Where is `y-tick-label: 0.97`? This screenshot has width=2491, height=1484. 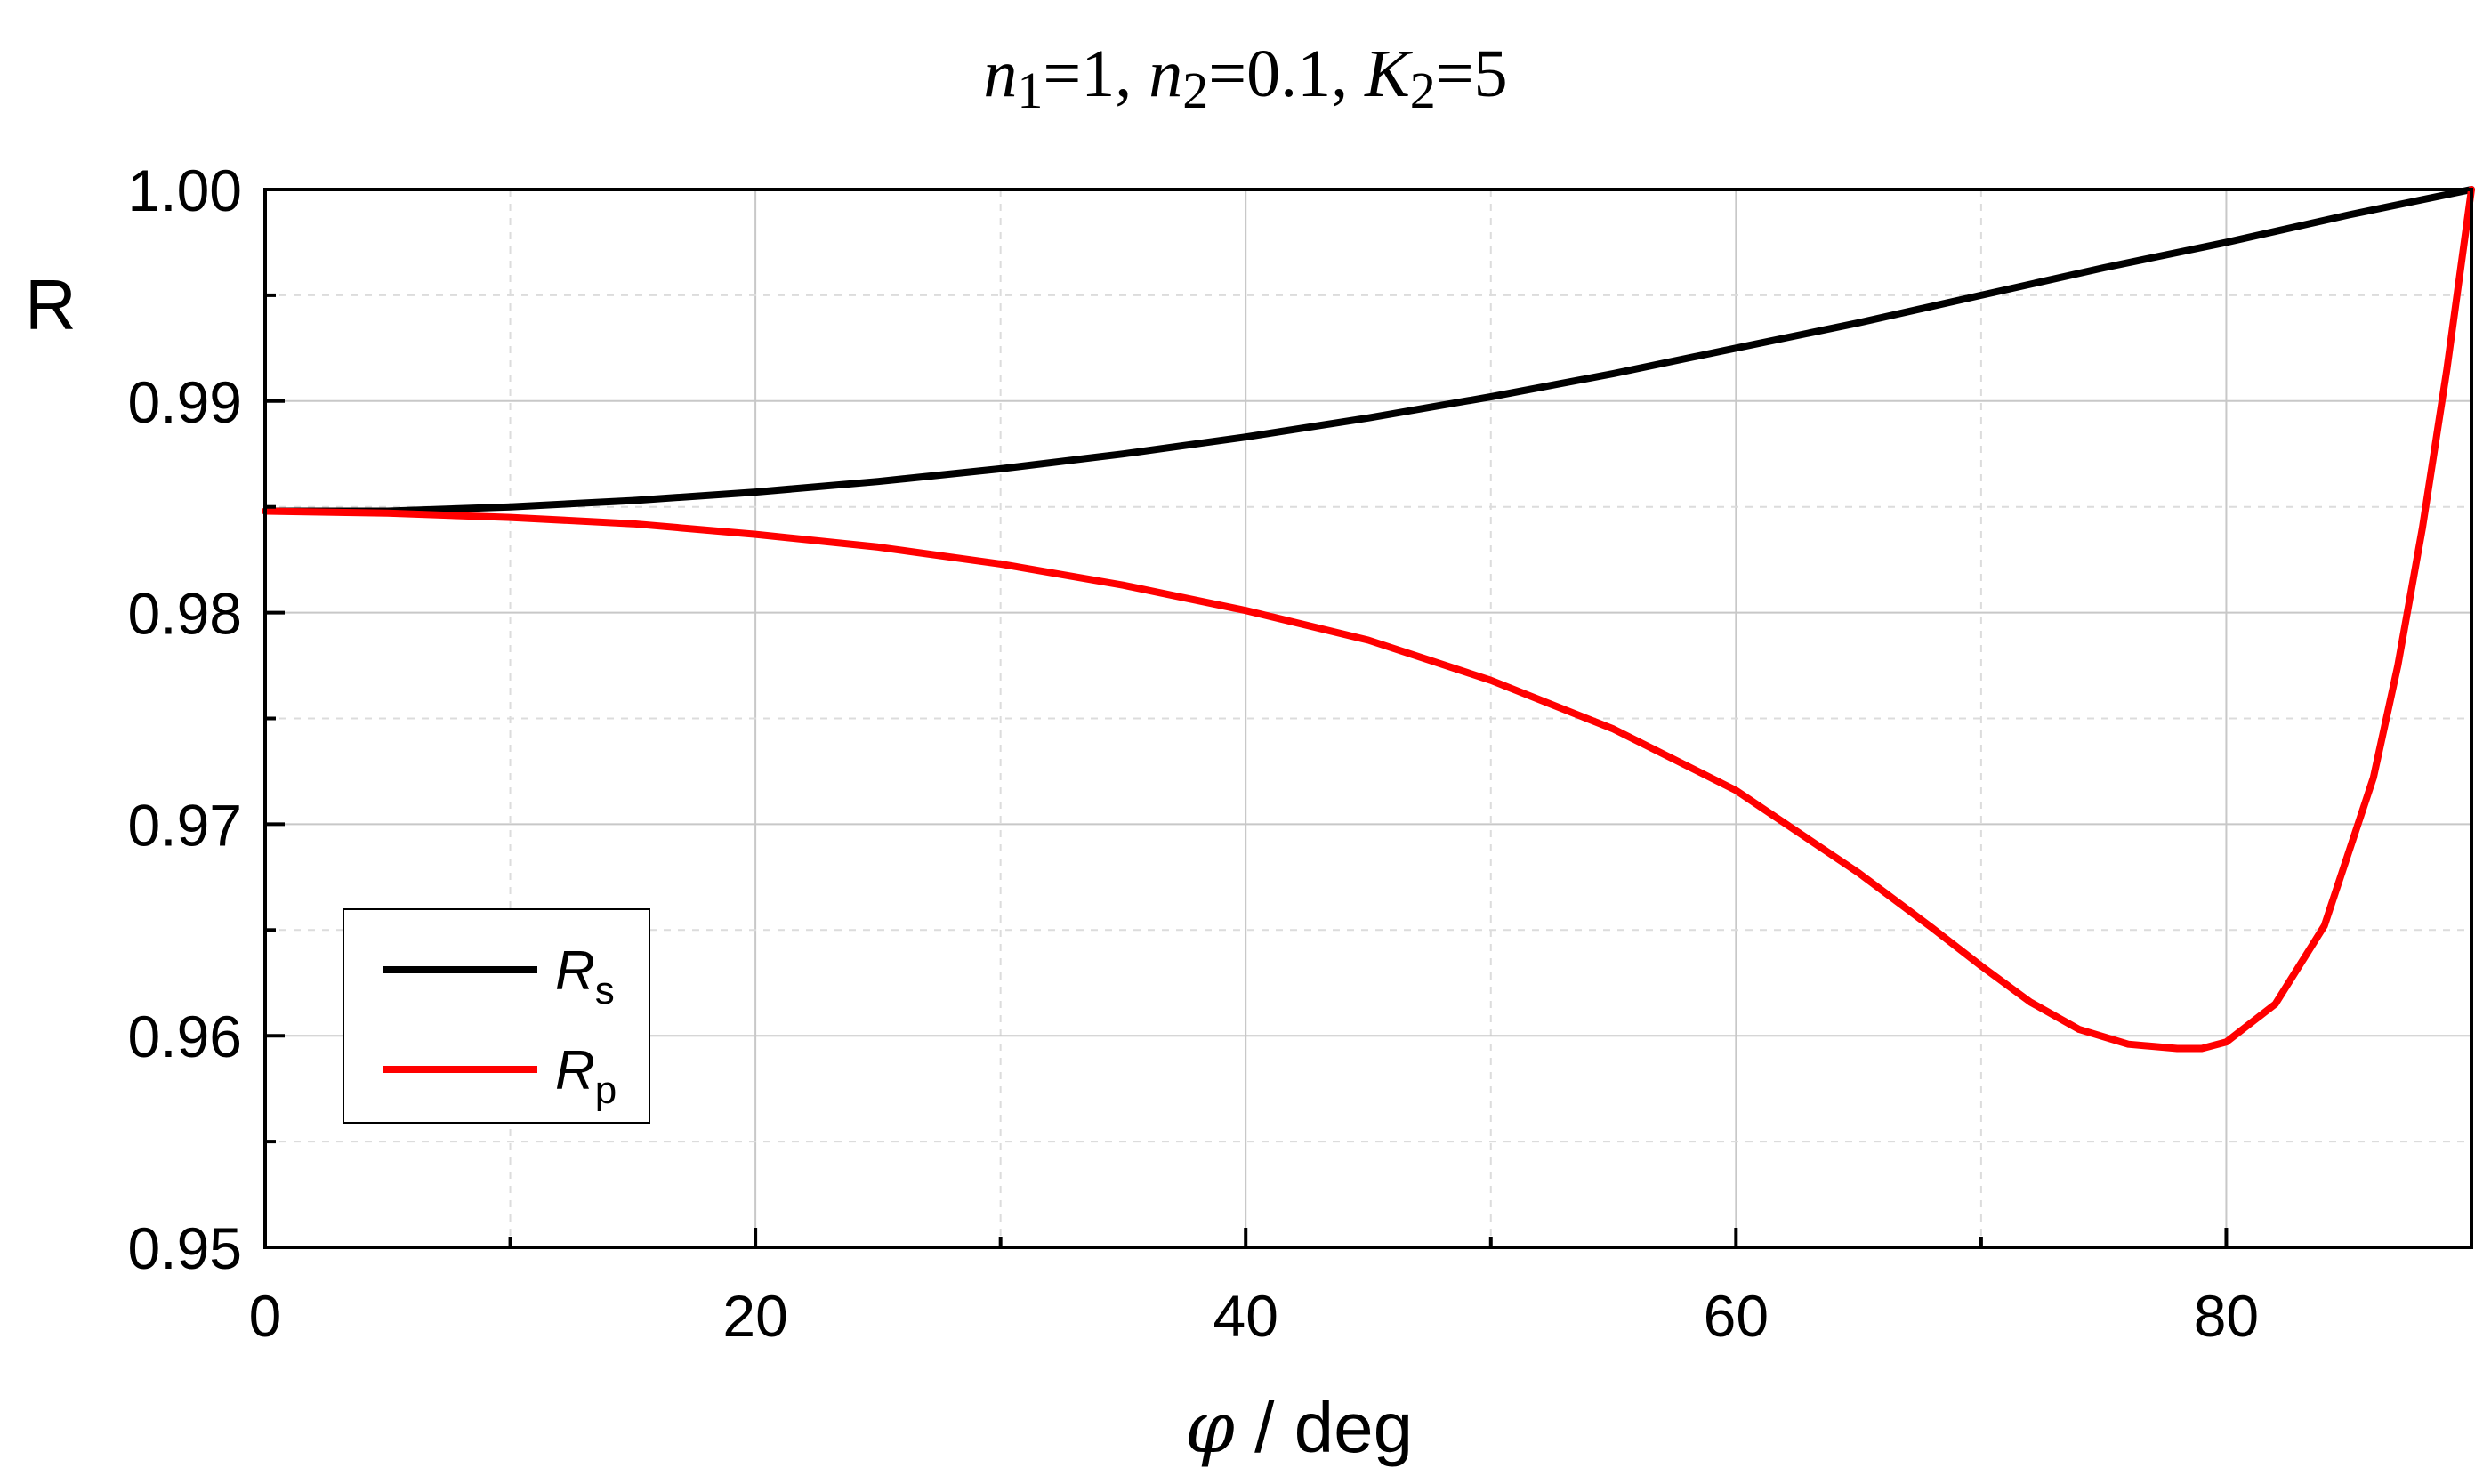
y-tick-label: 0.97 is located at coordinates (185, 825).